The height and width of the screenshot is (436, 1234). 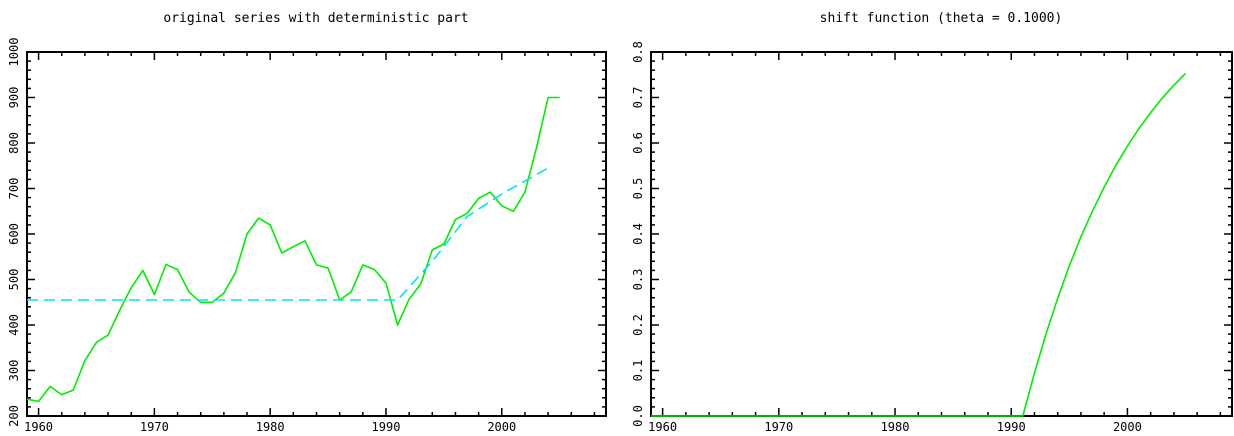 I want to click on y-tick-label: 0.7, so click(x=638, y=98).